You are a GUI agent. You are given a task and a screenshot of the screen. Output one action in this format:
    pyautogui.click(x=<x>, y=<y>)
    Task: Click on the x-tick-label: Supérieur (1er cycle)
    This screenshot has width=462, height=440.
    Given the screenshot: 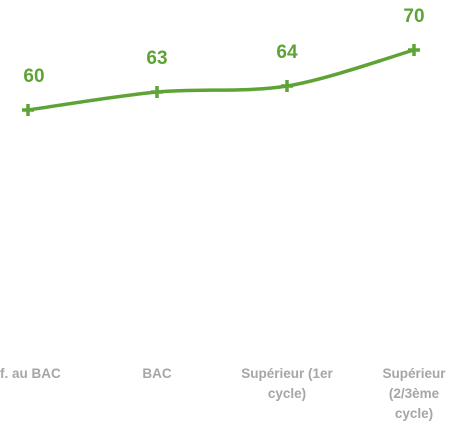 What is the action you would take?
    pyautogui.click(x=287, y=383)
    